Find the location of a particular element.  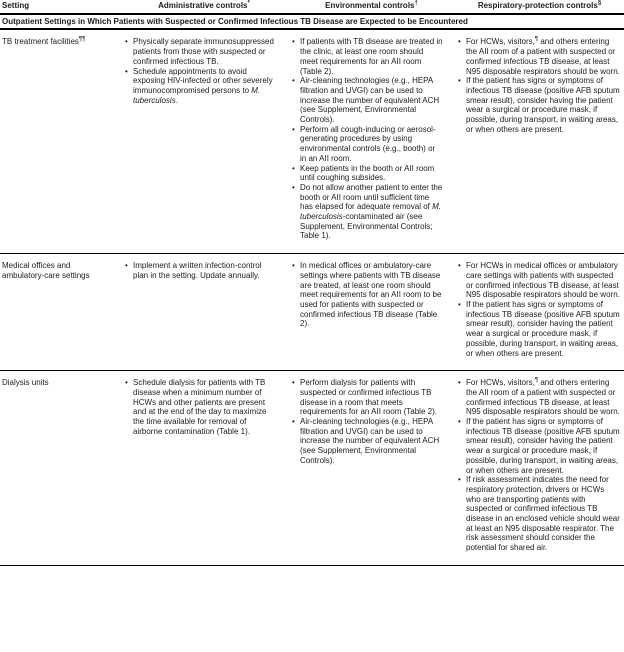

col-header-environmental: Environmental controls† is located at coordinates (371, 7).